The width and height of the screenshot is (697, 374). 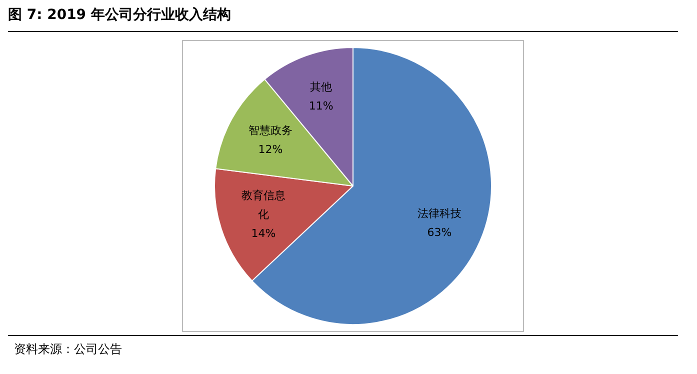 I want to click on text: 资料来源：公司公告, so click(x=68, y=349).